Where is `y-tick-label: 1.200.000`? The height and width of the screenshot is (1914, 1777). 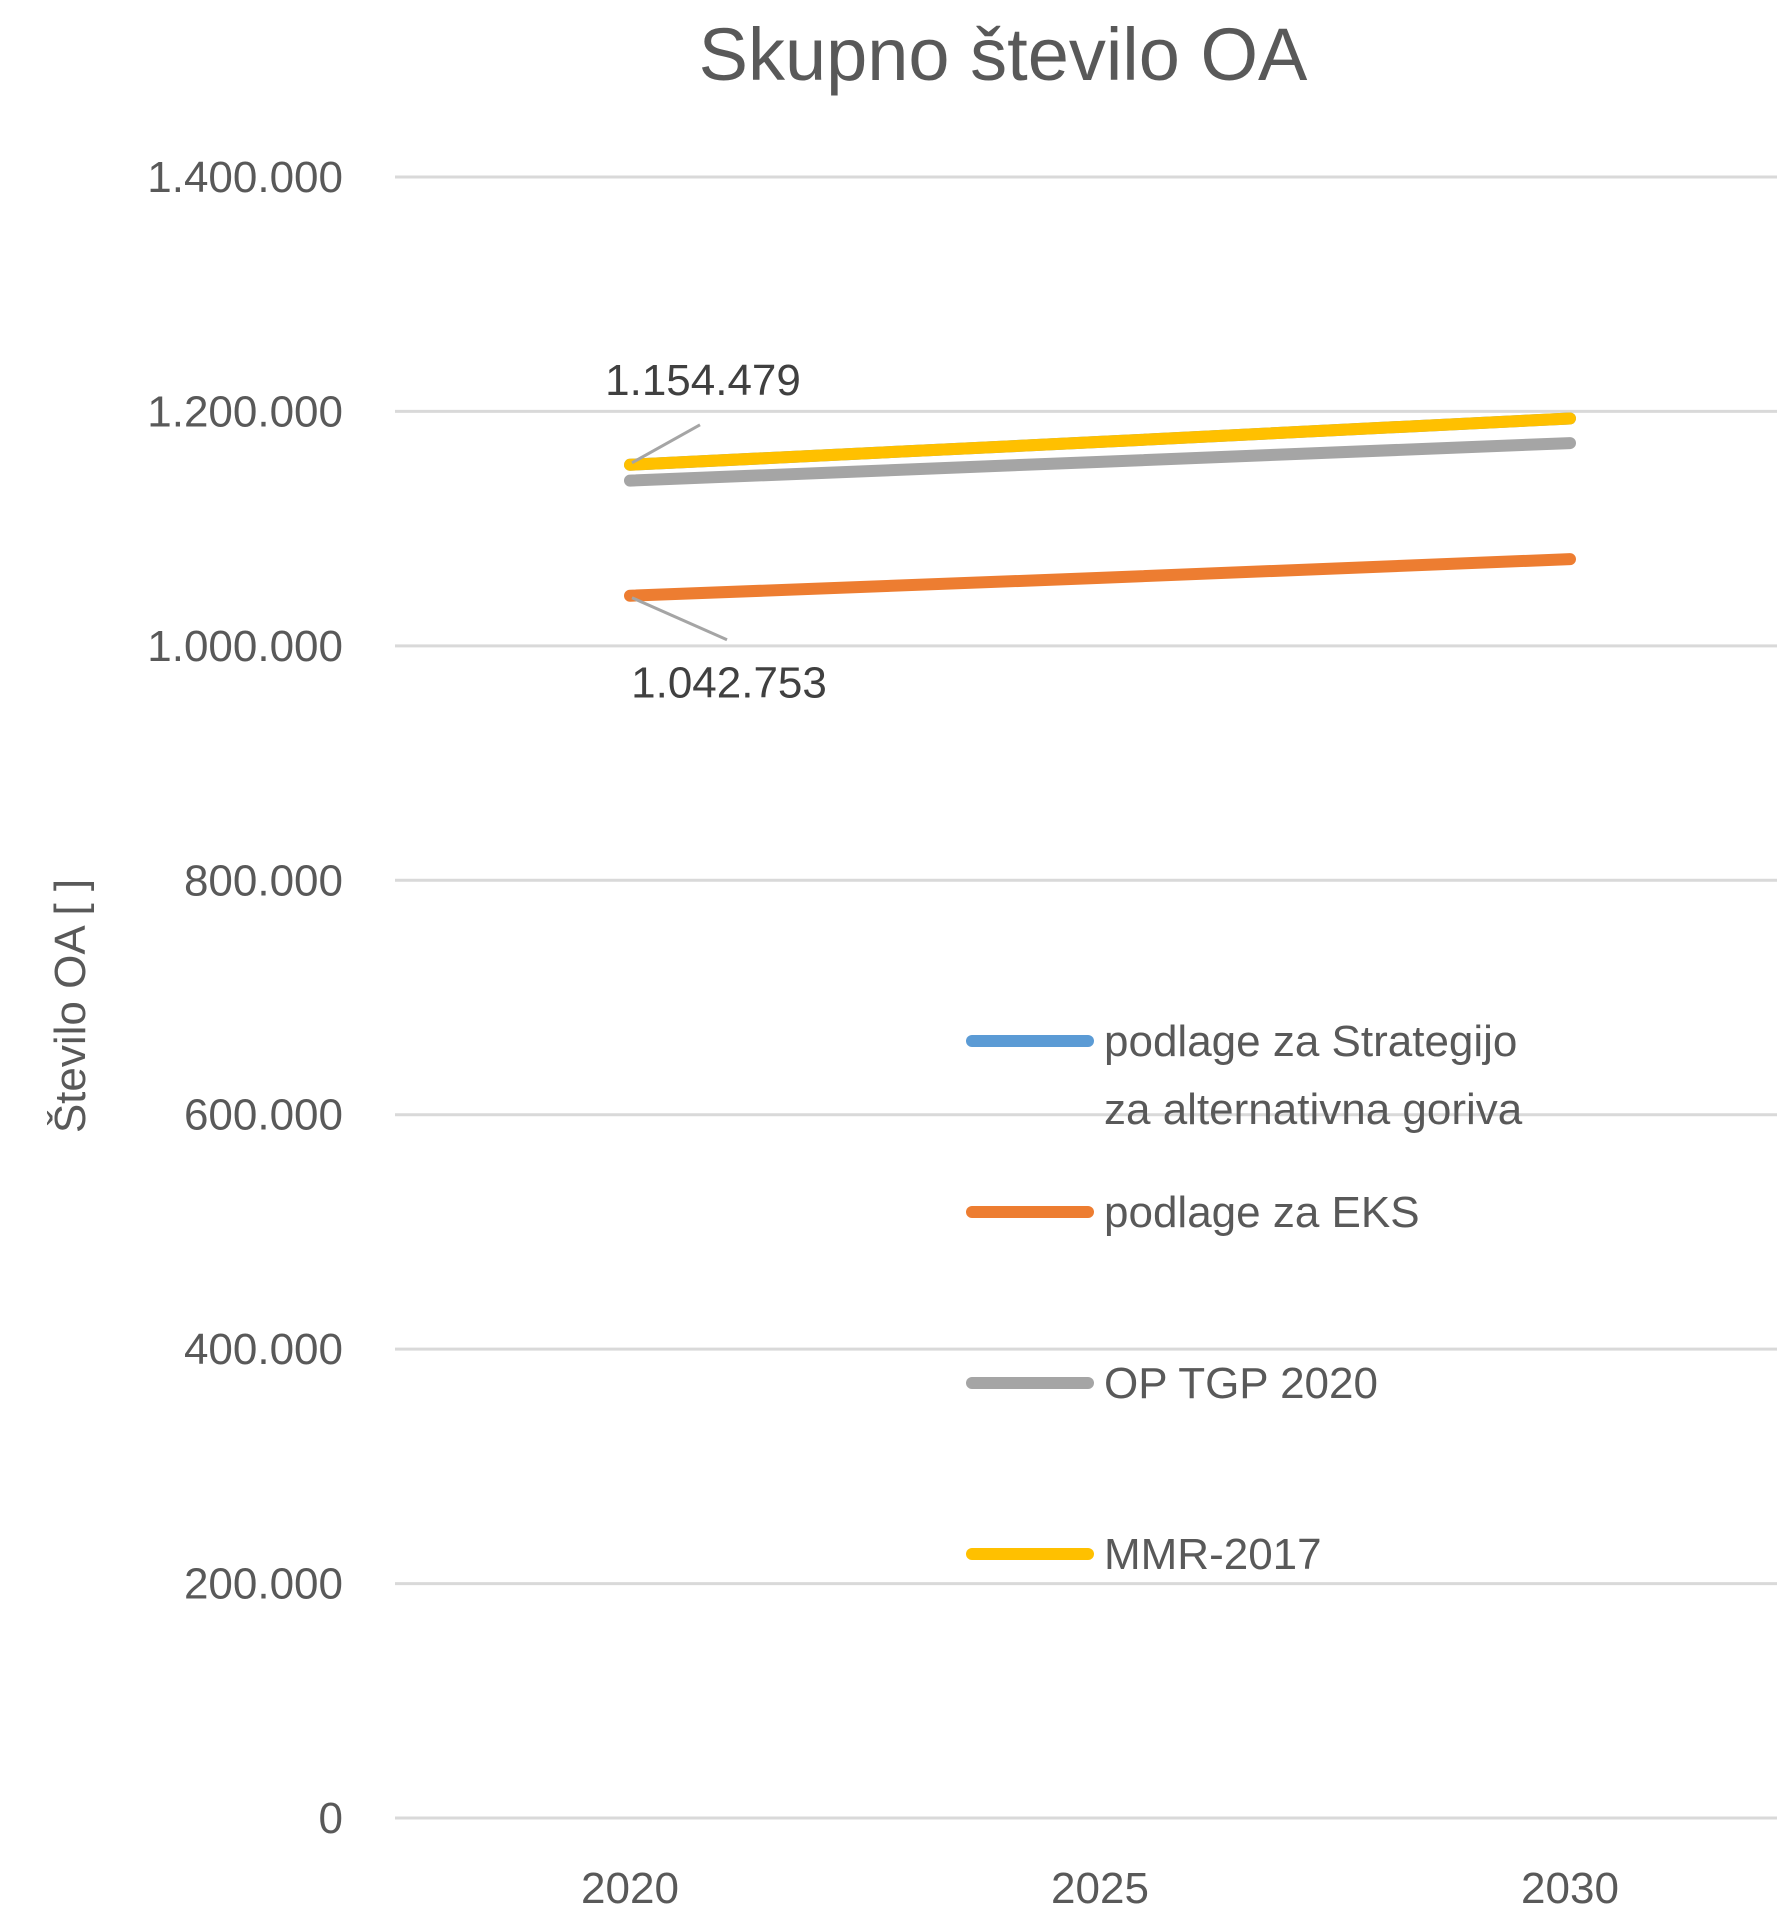 y-tick-label: 1.200.000 is located at coordinates (245, 411).